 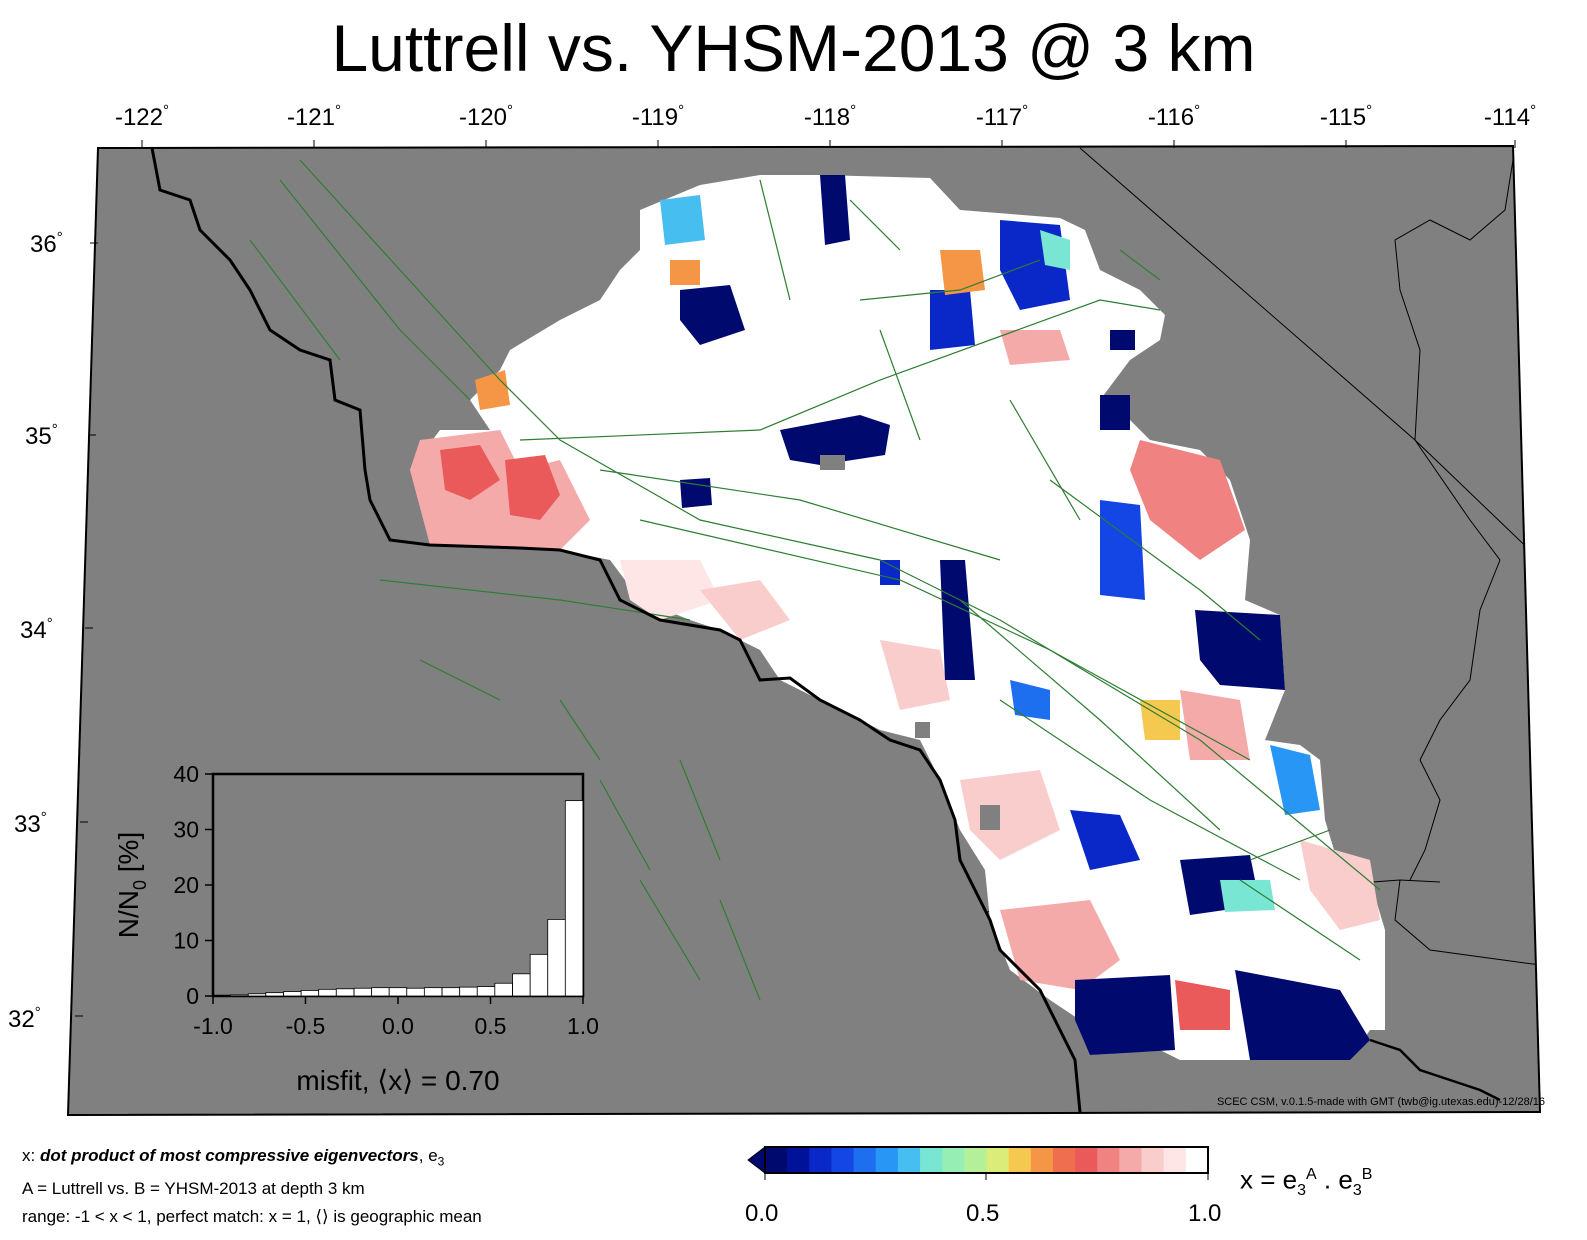 I want to click on page-title: Luttrell vs. YHSM-2013 @ 3 km, so click(x=793, y=48).